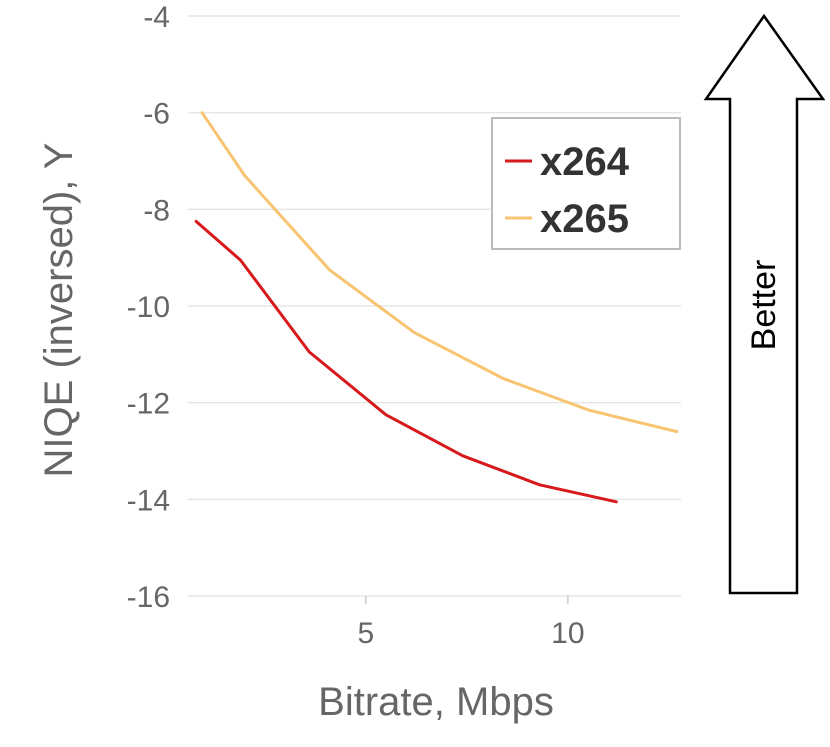  What do you see at coordinates (148, 404) in the screenshot?
I see `y-tick-label: -12` at bounding box center [148, 404].